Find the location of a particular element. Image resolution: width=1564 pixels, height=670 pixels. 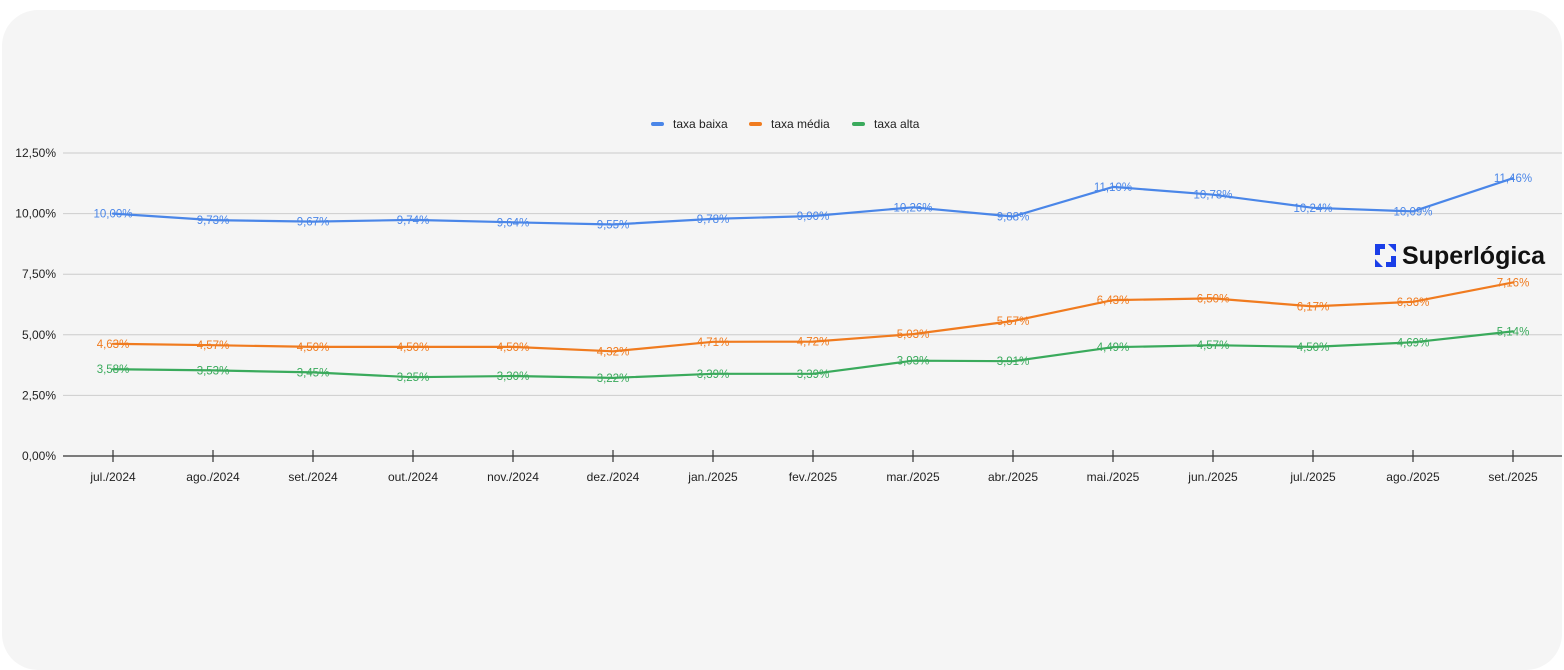

data-label: 9,78% is located at coordinates (713, 220).